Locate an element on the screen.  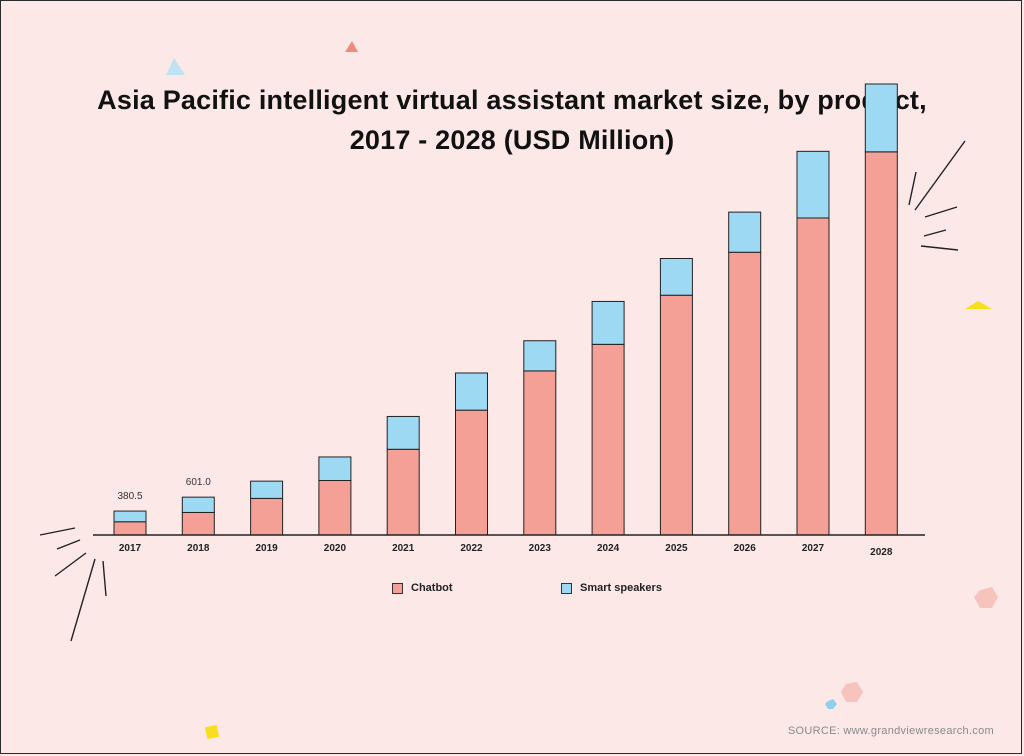
bar-smart-speakers-2023 is located at coordinates (540, 356).